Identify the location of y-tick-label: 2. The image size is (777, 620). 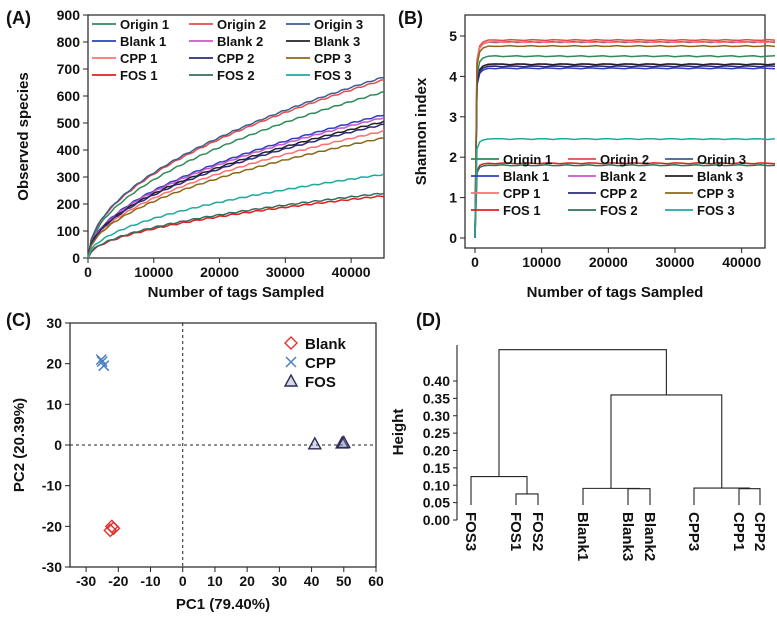
(453, 157).